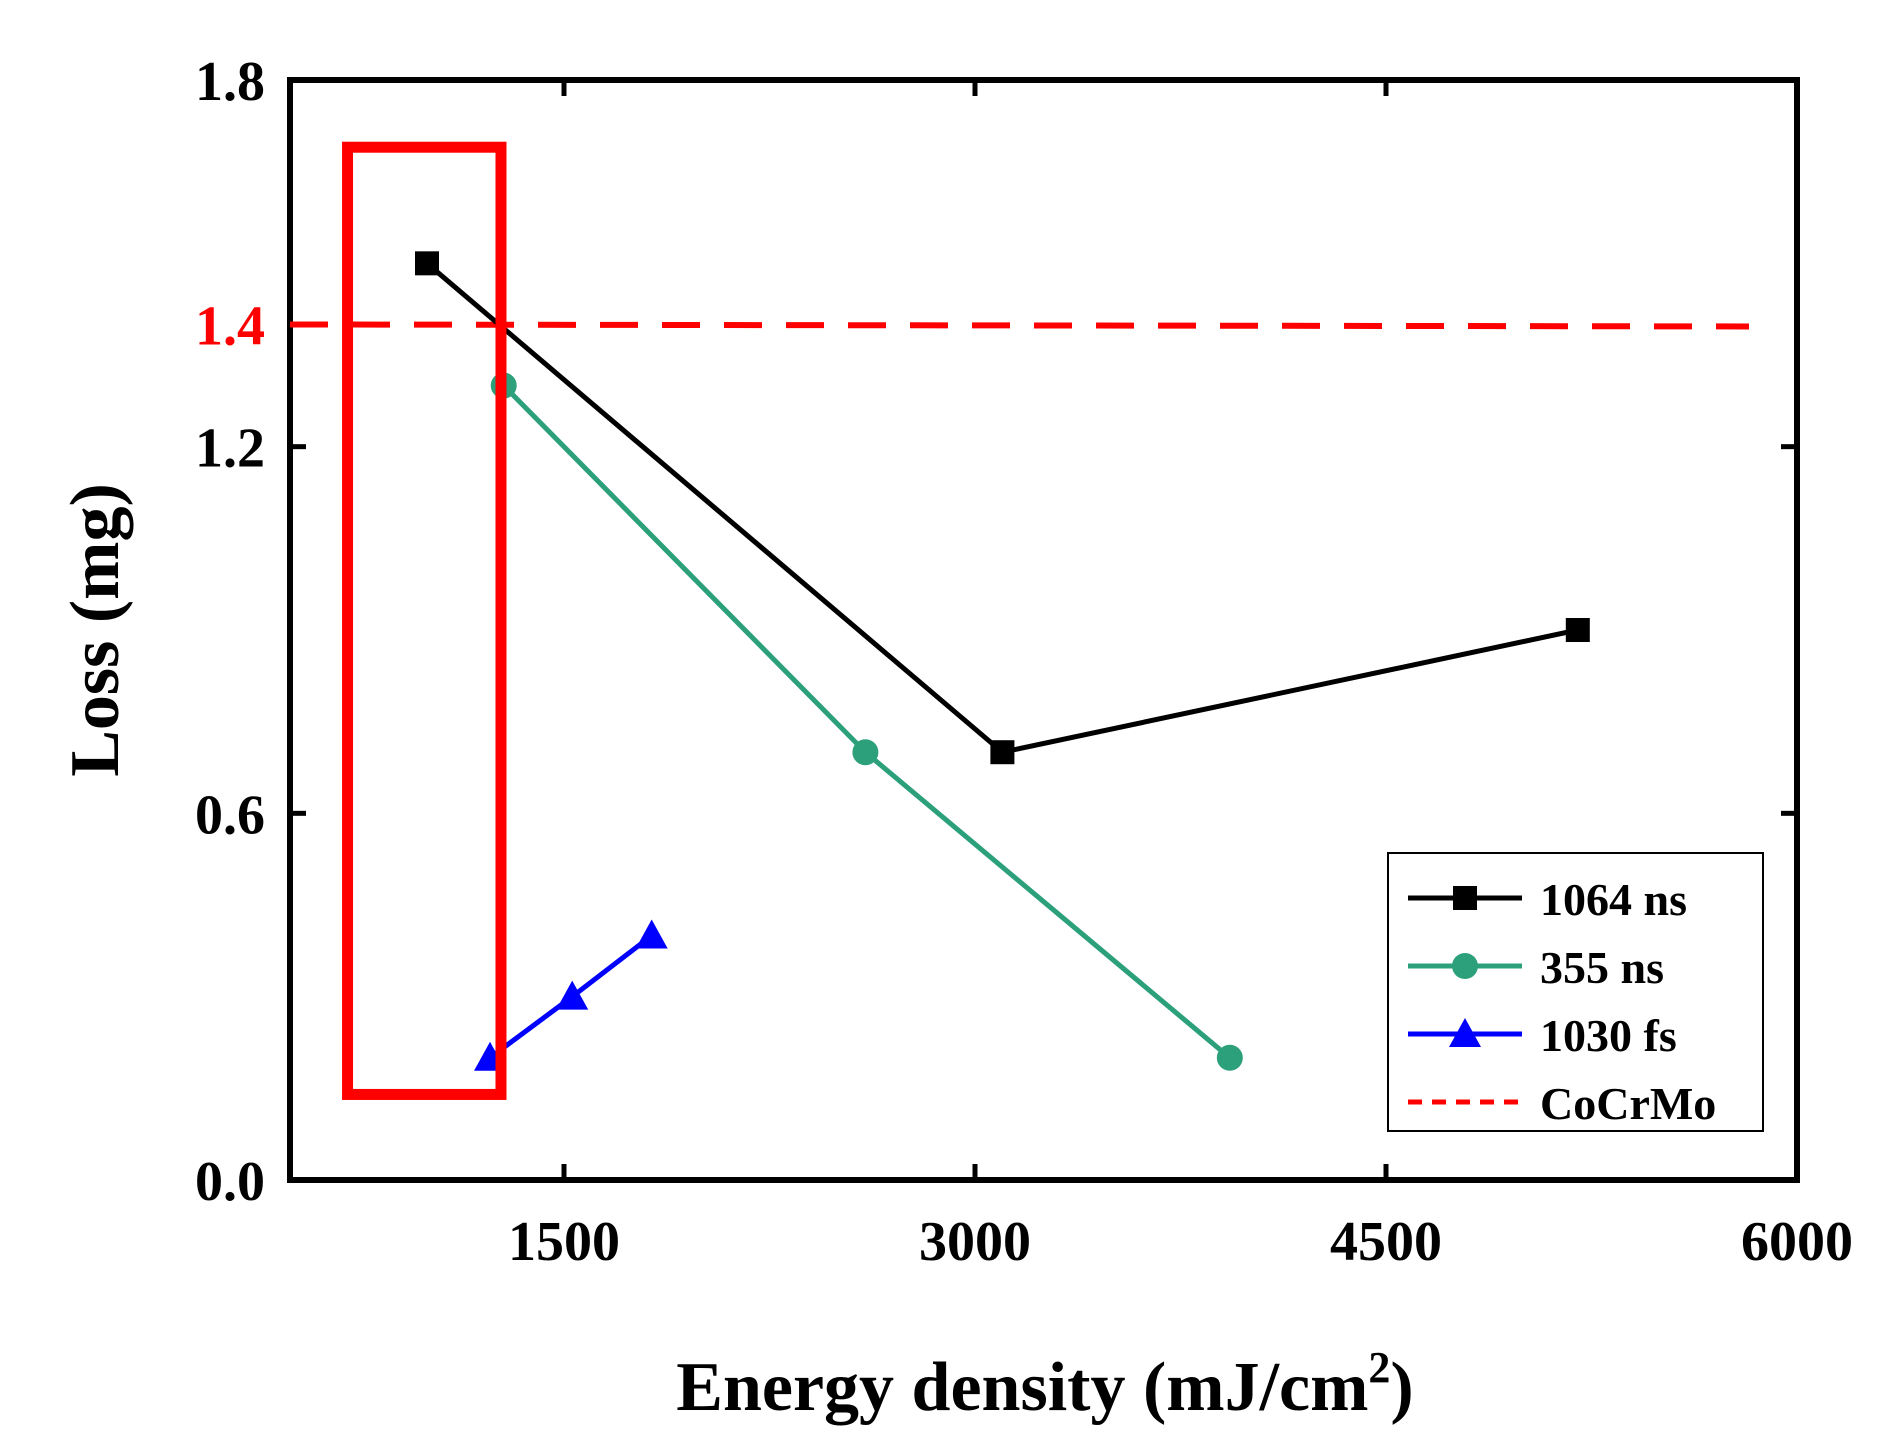 The width and height of the screenshot is (1899, 1454). I want to click on legend-label-1: 355 ns, so click(1602, 967).